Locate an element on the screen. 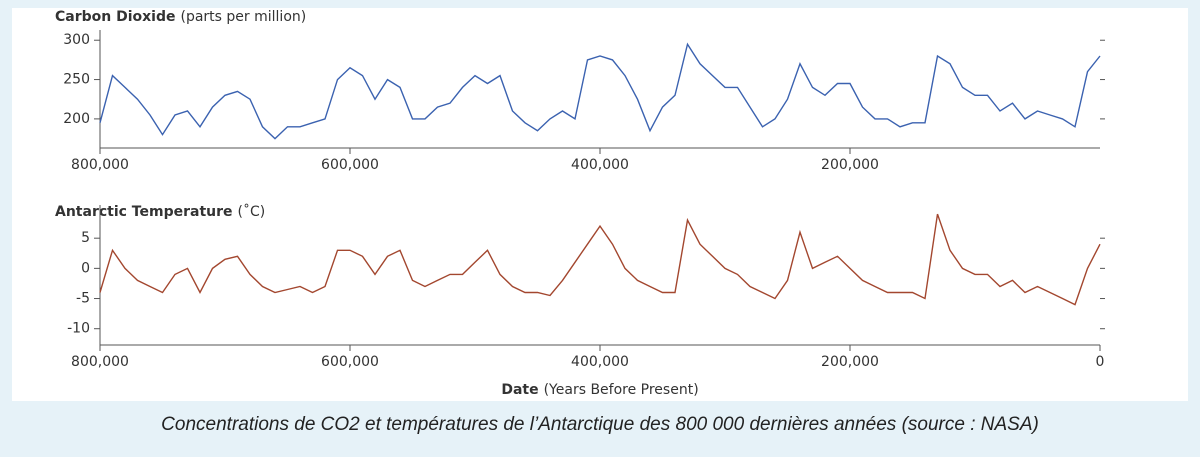 Image resolution: width=1200 pixels, height=457 pixels. y-tick-label: 250 is located at coordinates (76, 80).